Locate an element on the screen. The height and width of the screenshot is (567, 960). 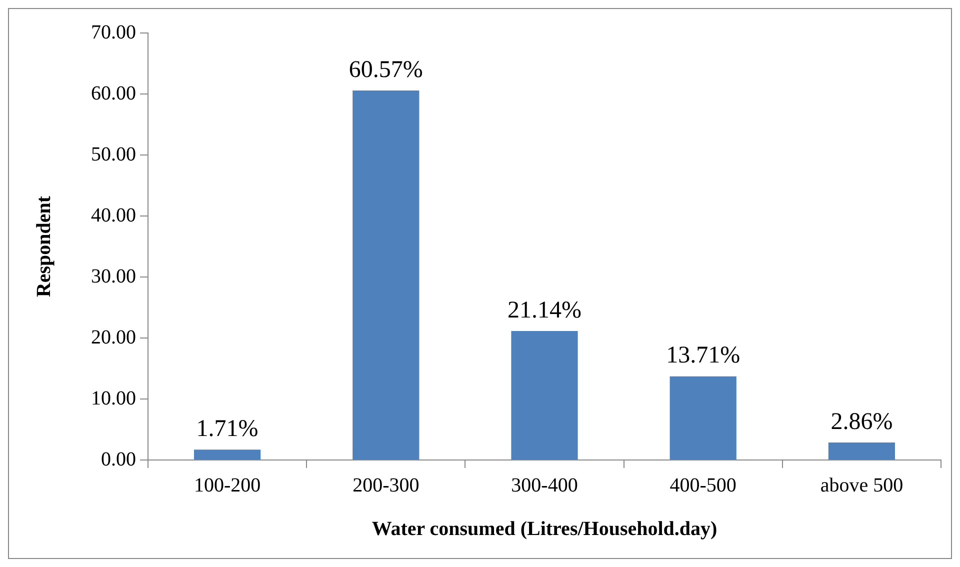
x-tick-label: 400-500 is located at coordinates (703, 485).